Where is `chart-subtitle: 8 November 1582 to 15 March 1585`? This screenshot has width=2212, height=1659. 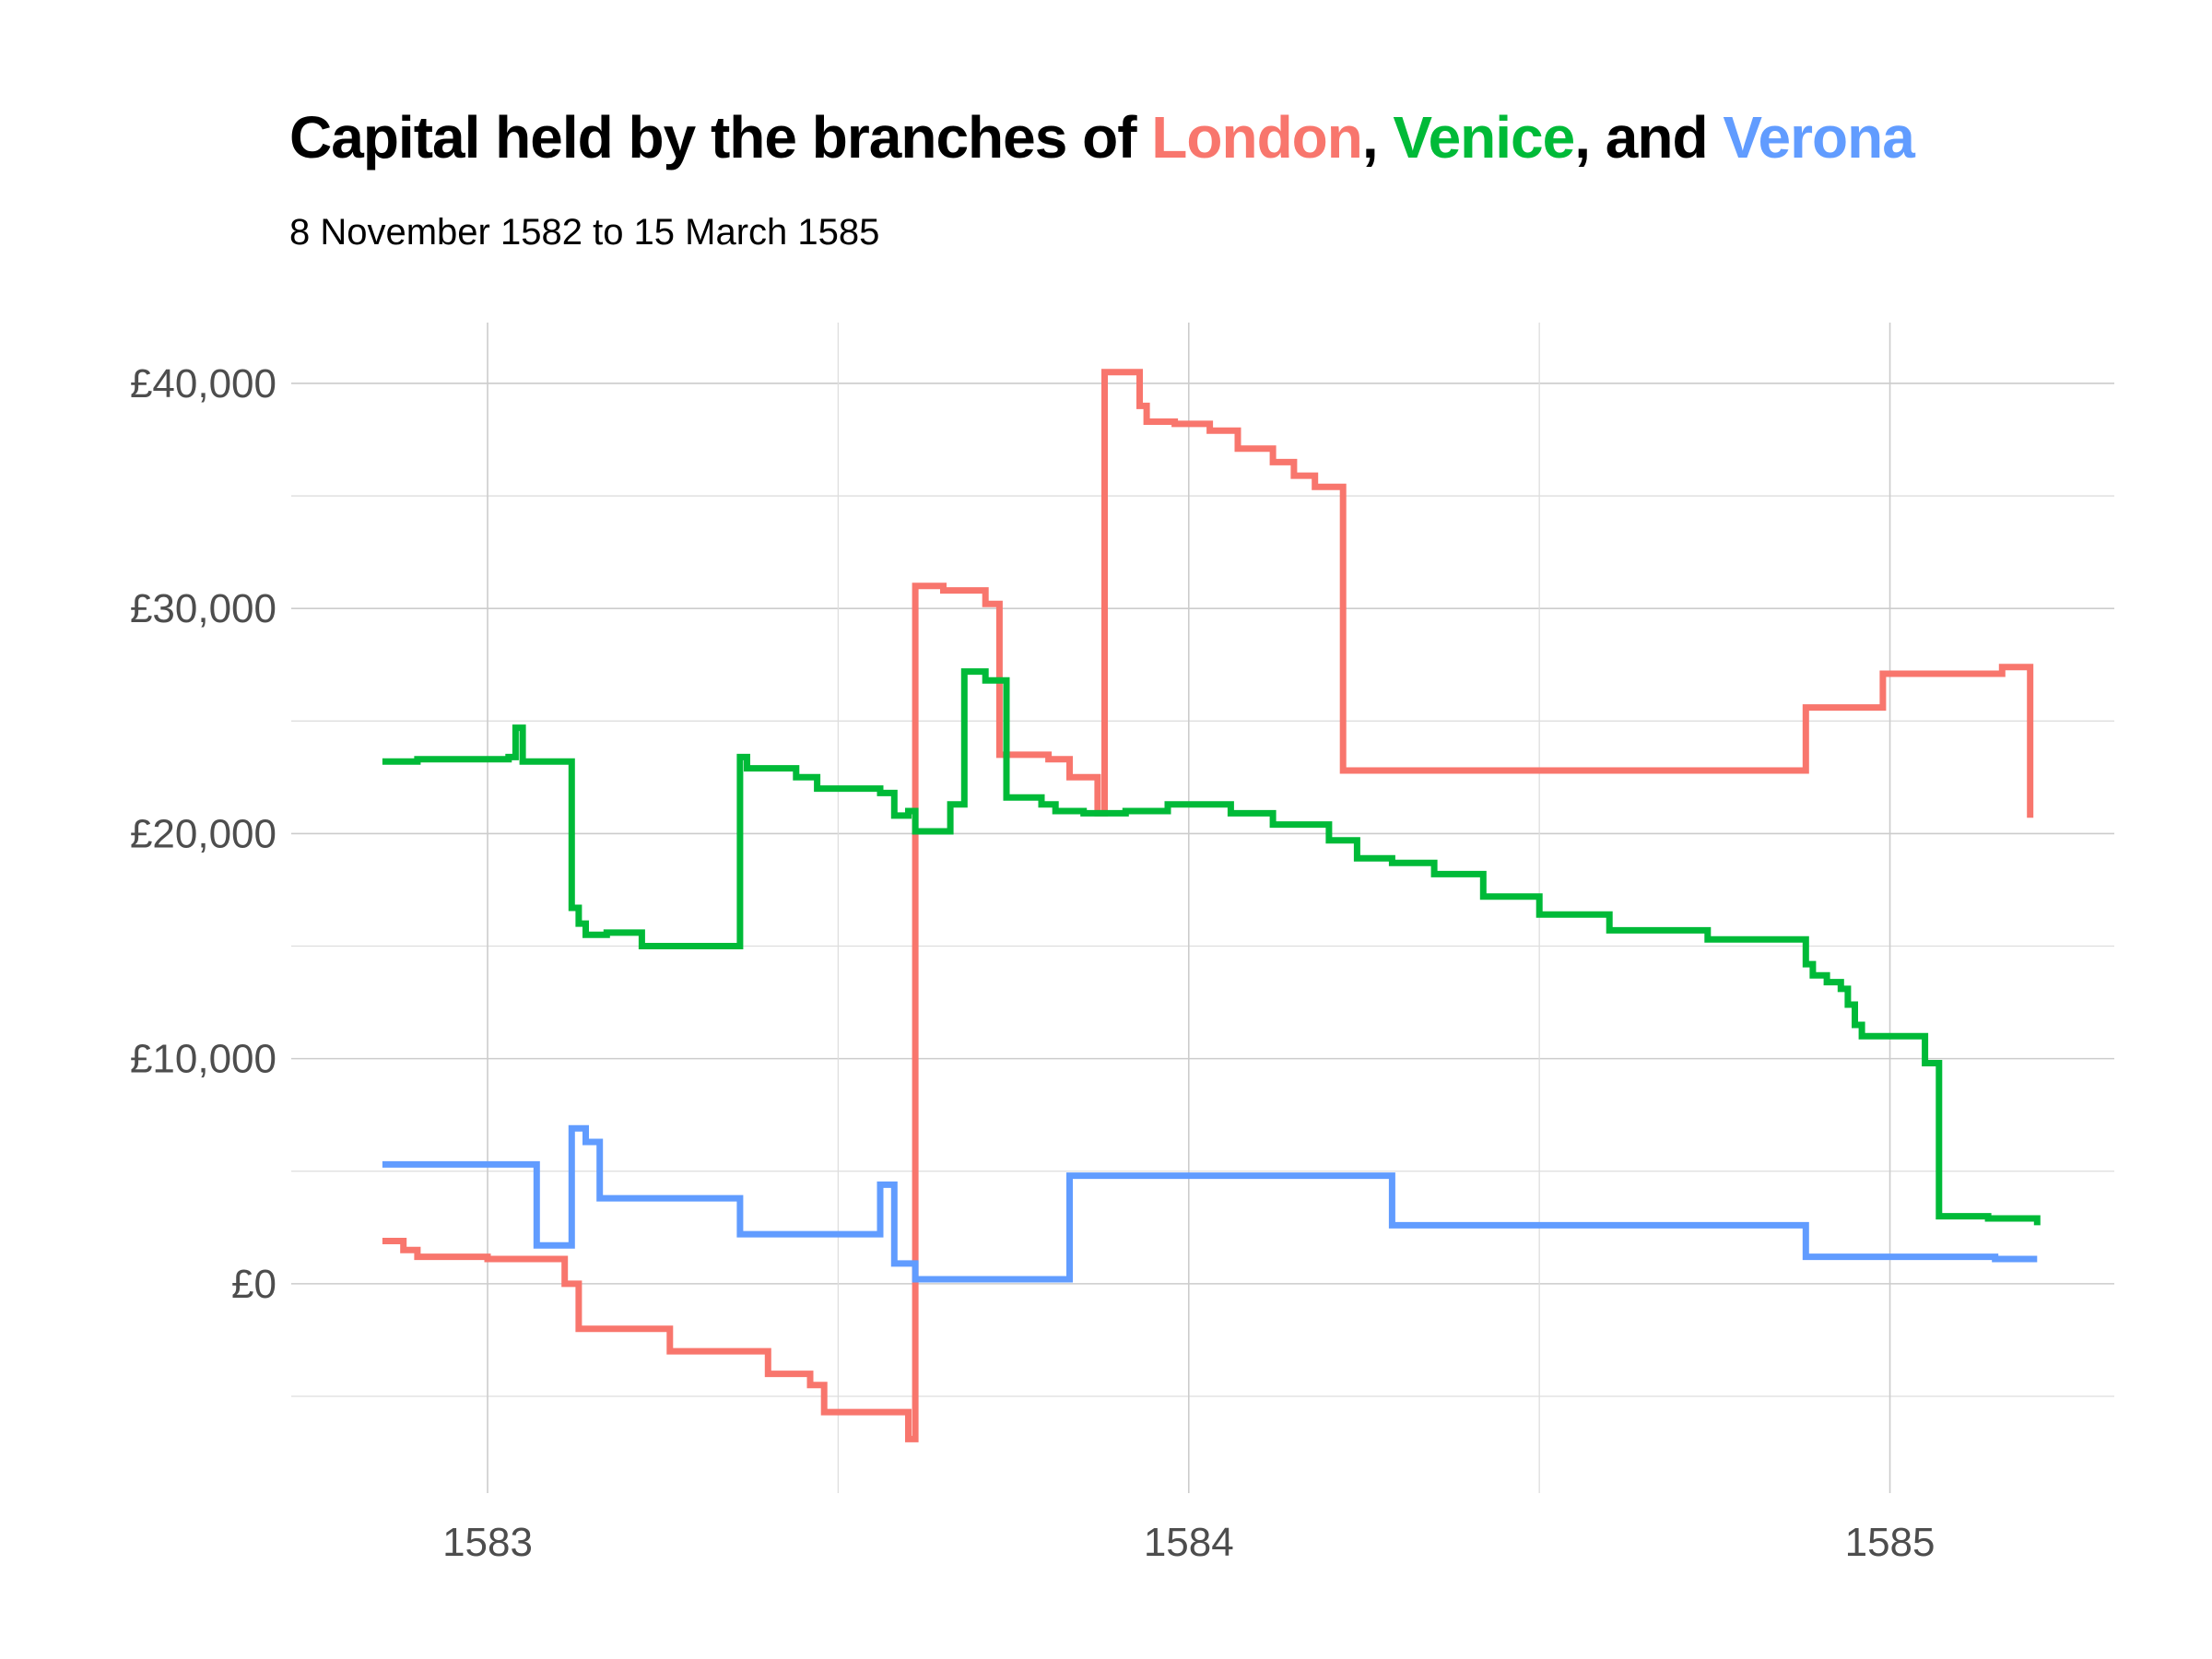
chart-subtitle: 8 November 1582 to 15 March 1585 is located at coordinates (584, 232).